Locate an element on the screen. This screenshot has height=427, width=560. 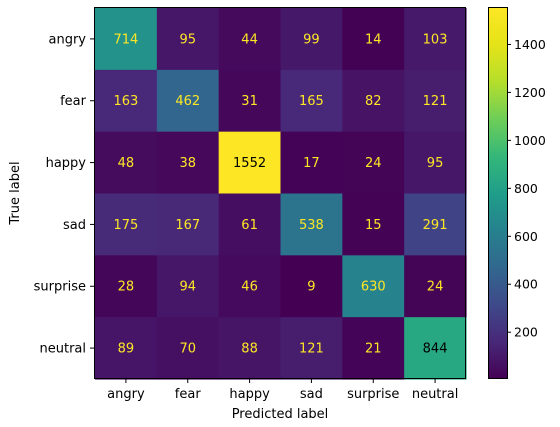
cell-angry-fear is located at coordinates (188, 39).